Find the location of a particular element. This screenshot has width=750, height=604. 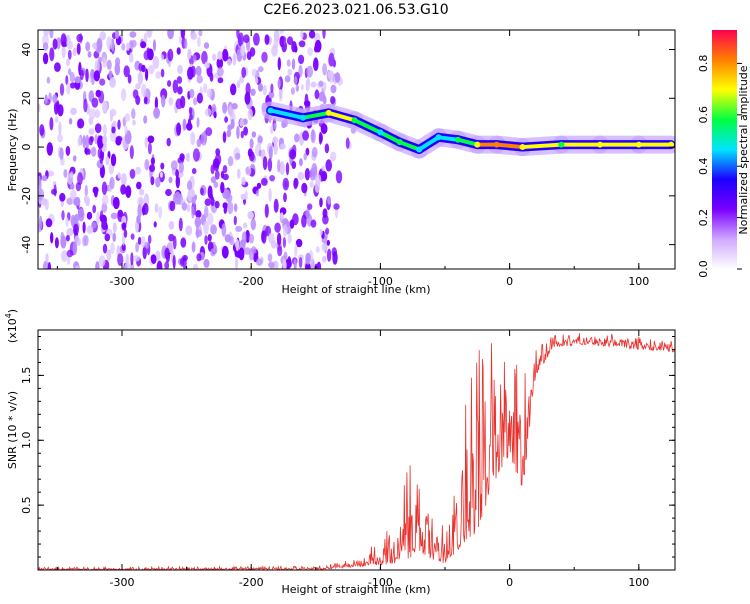

snr-y-scale-label: (x104) is located at coordinates (11, 326).